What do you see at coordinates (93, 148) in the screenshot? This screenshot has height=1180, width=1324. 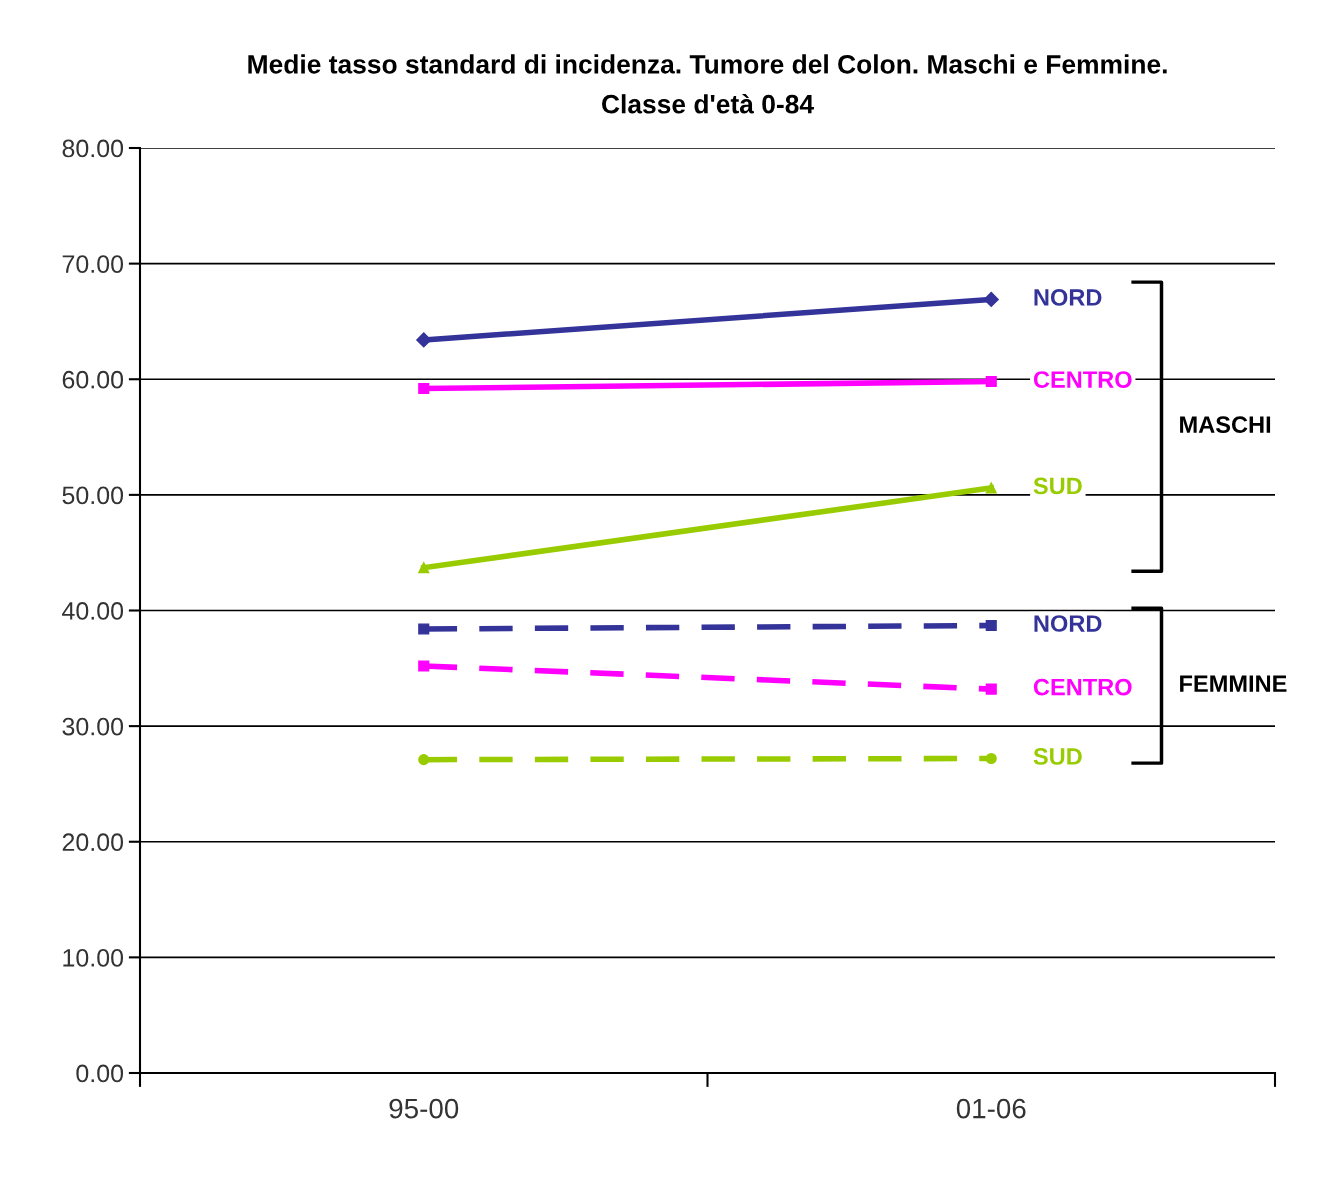 I see `y-tick-label: 80.00` at bounding box center [93, 148].